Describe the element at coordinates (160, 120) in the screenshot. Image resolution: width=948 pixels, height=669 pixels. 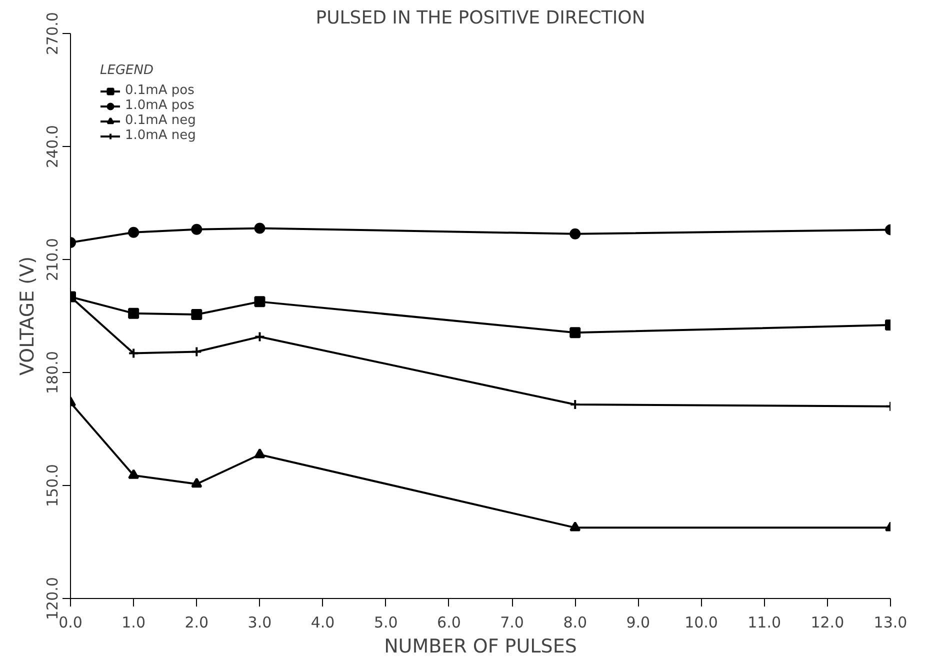
I see `legend-label: 0.1mA neg` at that location.